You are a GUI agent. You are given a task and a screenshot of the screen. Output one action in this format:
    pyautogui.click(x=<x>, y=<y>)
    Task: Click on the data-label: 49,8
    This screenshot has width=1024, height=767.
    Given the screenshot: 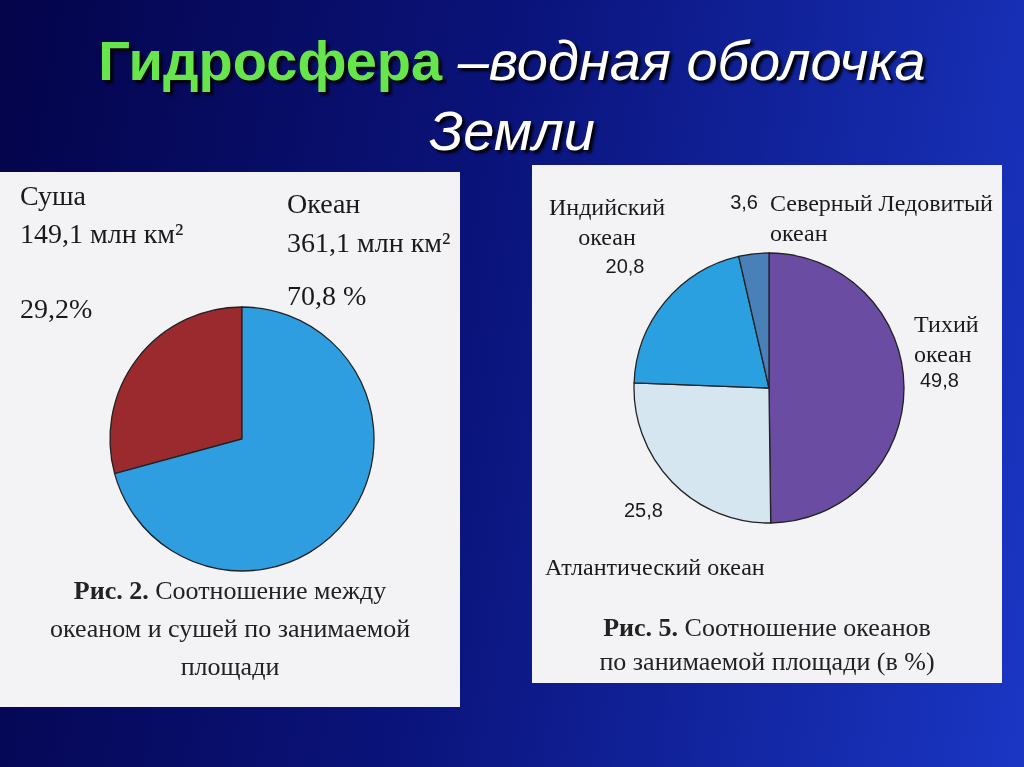 What is the action you would take?
    pyautogui.click(x=939, y=380)
    